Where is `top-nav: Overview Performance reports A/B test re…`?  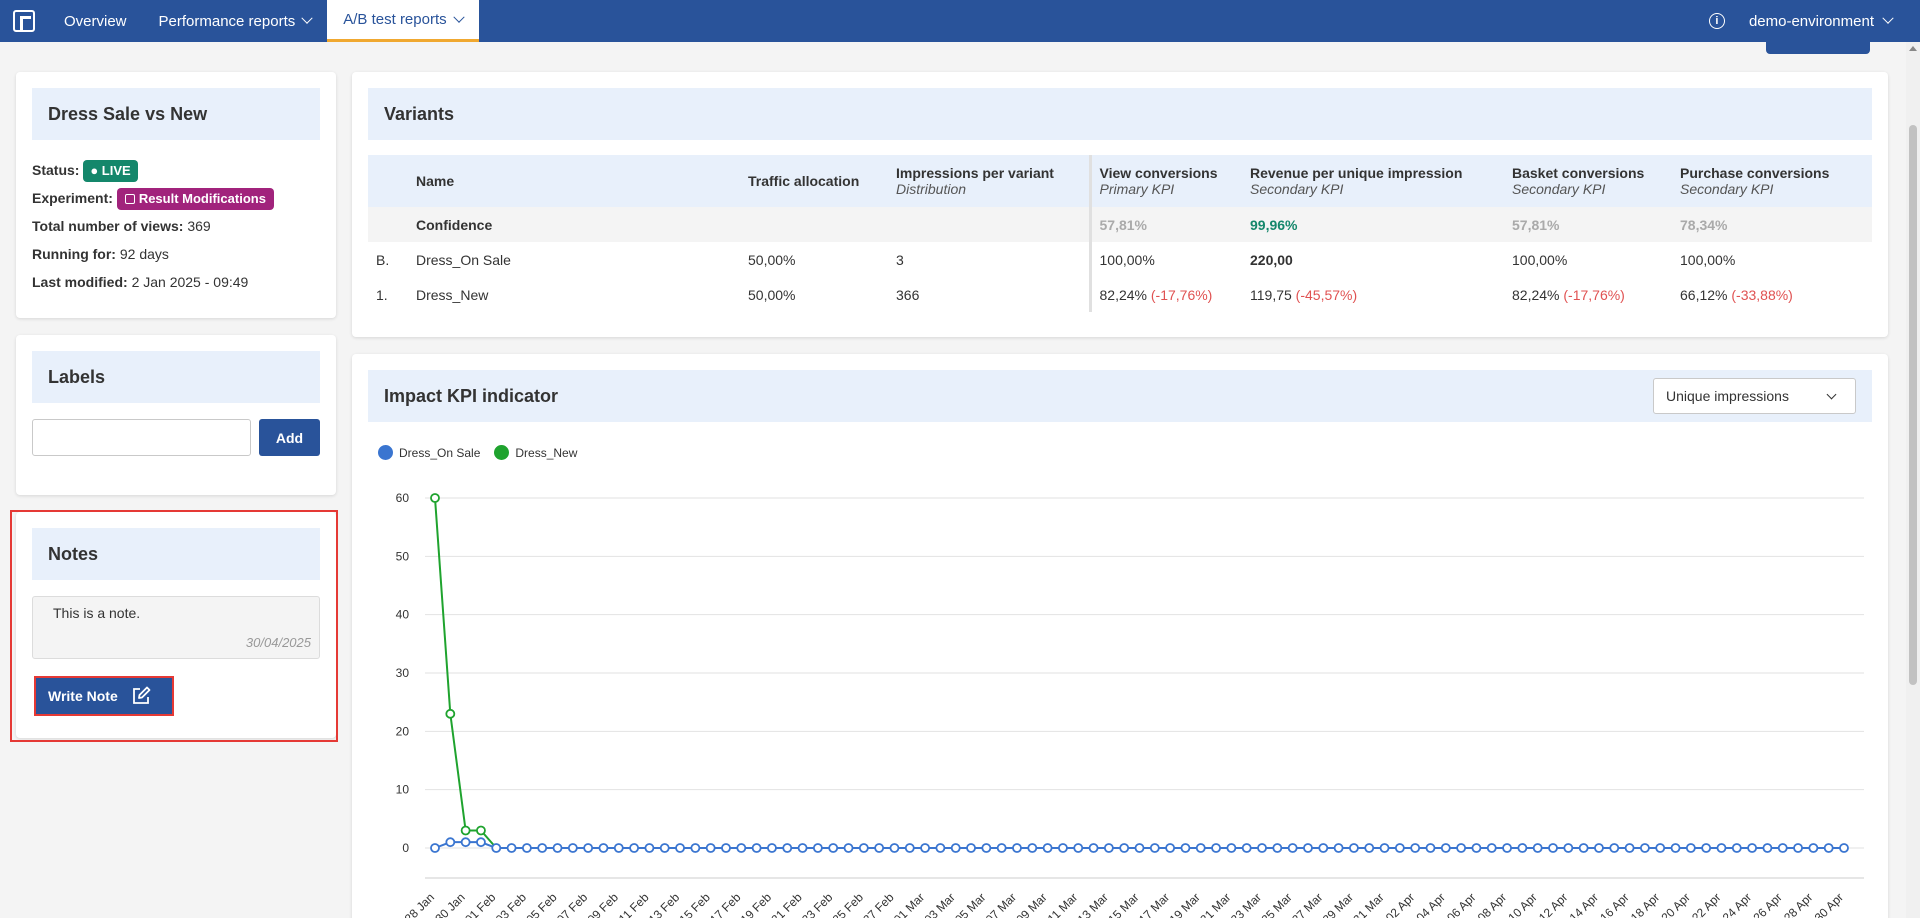
top-nav: Overview Performance reports A/B test re… is located at coordinates (960, 21).